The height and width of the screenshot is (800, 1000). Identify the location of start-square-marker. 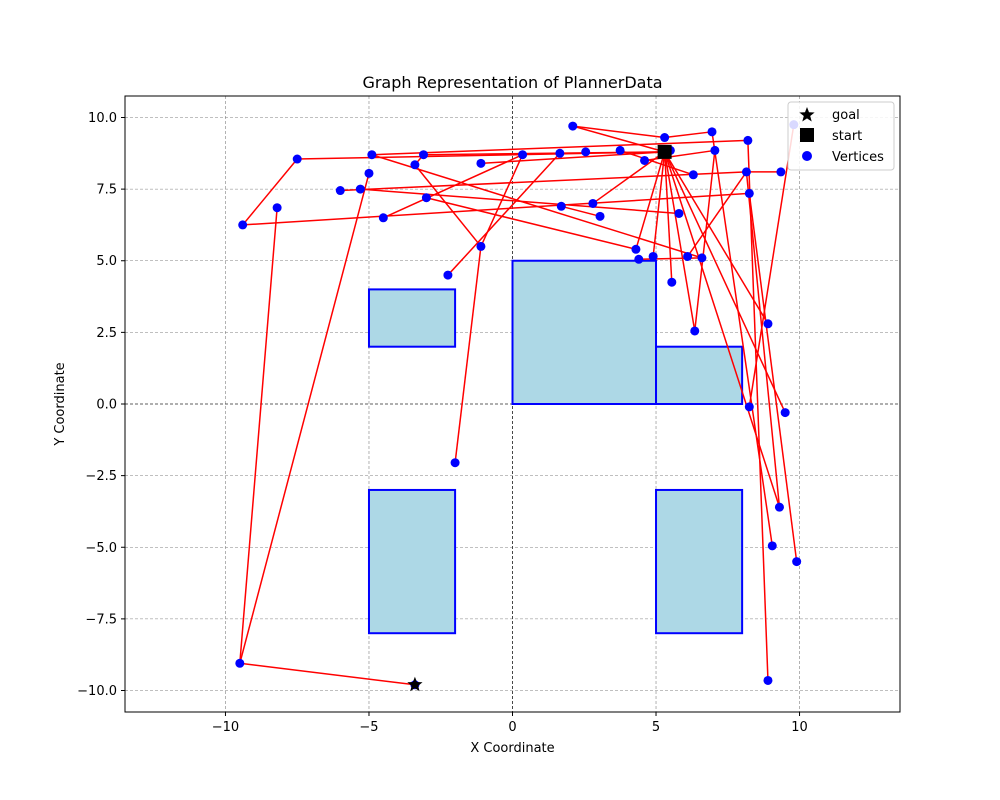
(664, 151).